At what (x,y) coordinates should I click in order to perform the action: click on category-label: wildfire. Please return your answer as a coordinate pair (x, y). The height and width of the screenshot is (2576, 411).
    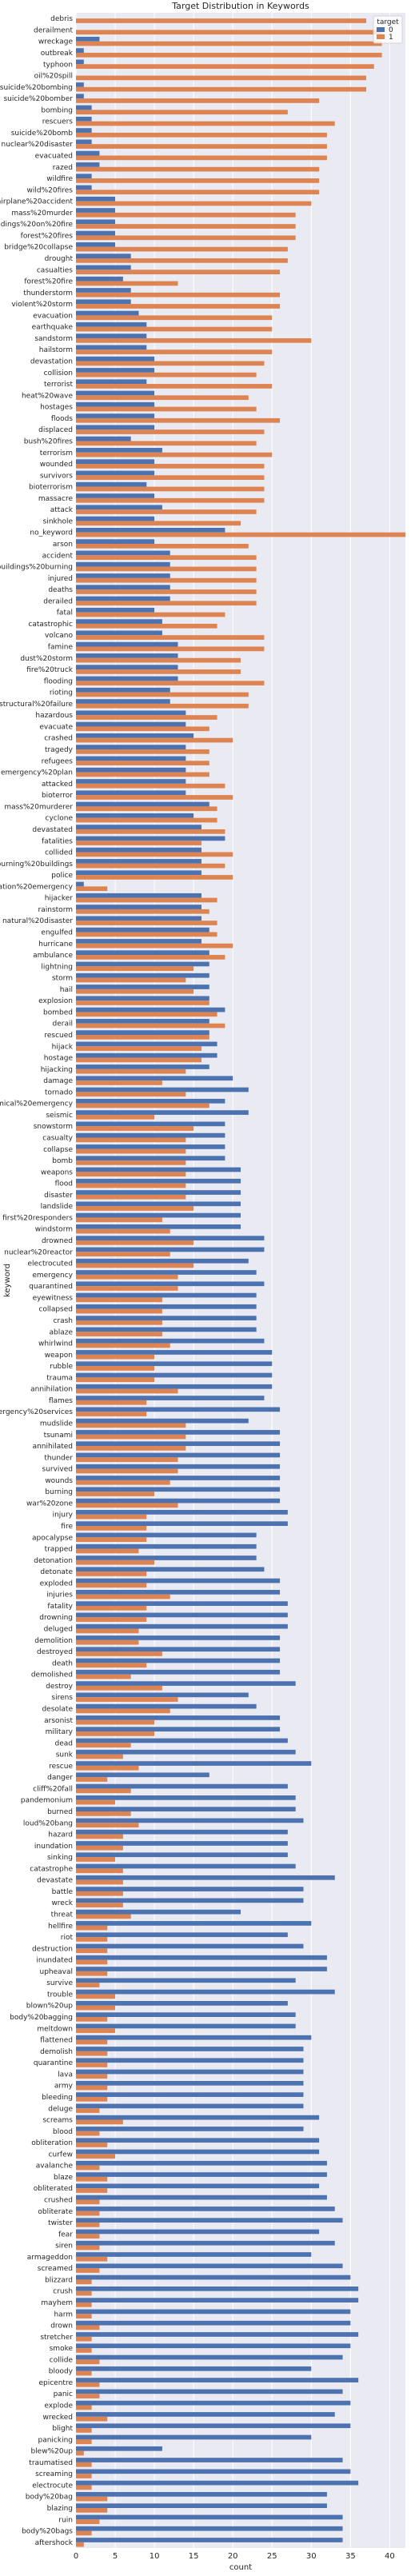
    Looking at the image, I should click on (59, 179).